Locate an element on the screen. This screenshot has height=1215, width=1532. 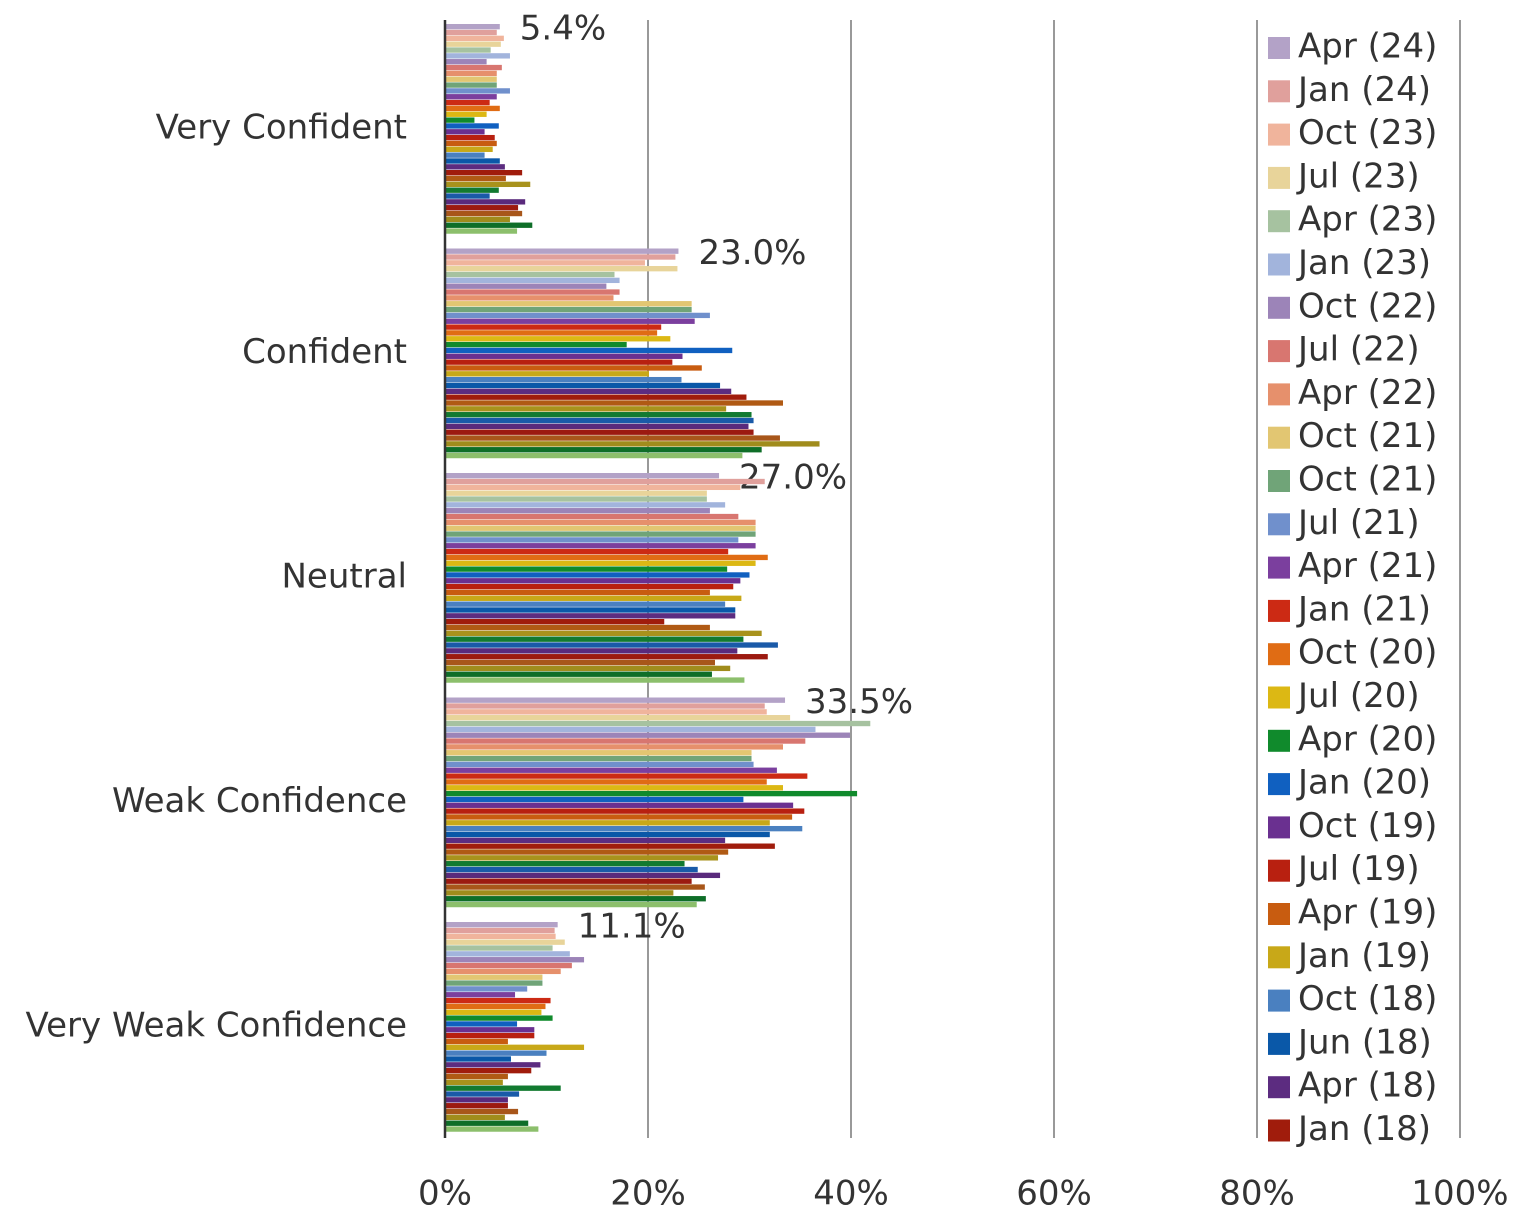
x-tick-label: 100% is located at coordinates (1459, 1194).